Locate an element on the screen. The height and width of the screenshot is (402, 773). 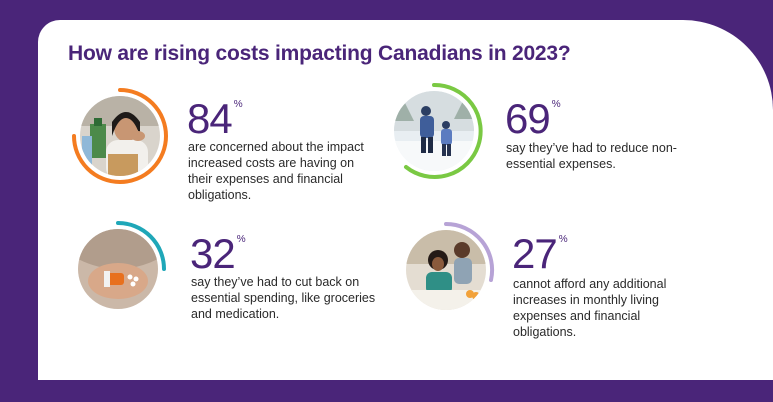
family-skating-photo is located at coordinates (434, 131).